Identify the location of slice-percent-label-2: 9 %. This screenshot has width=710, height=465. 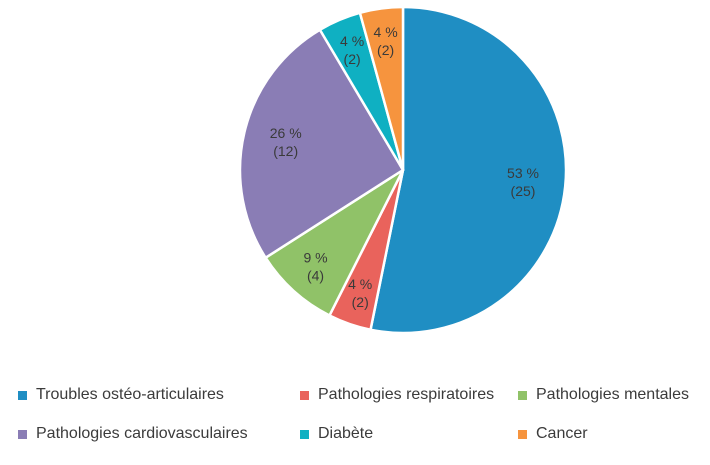
(315, 258).